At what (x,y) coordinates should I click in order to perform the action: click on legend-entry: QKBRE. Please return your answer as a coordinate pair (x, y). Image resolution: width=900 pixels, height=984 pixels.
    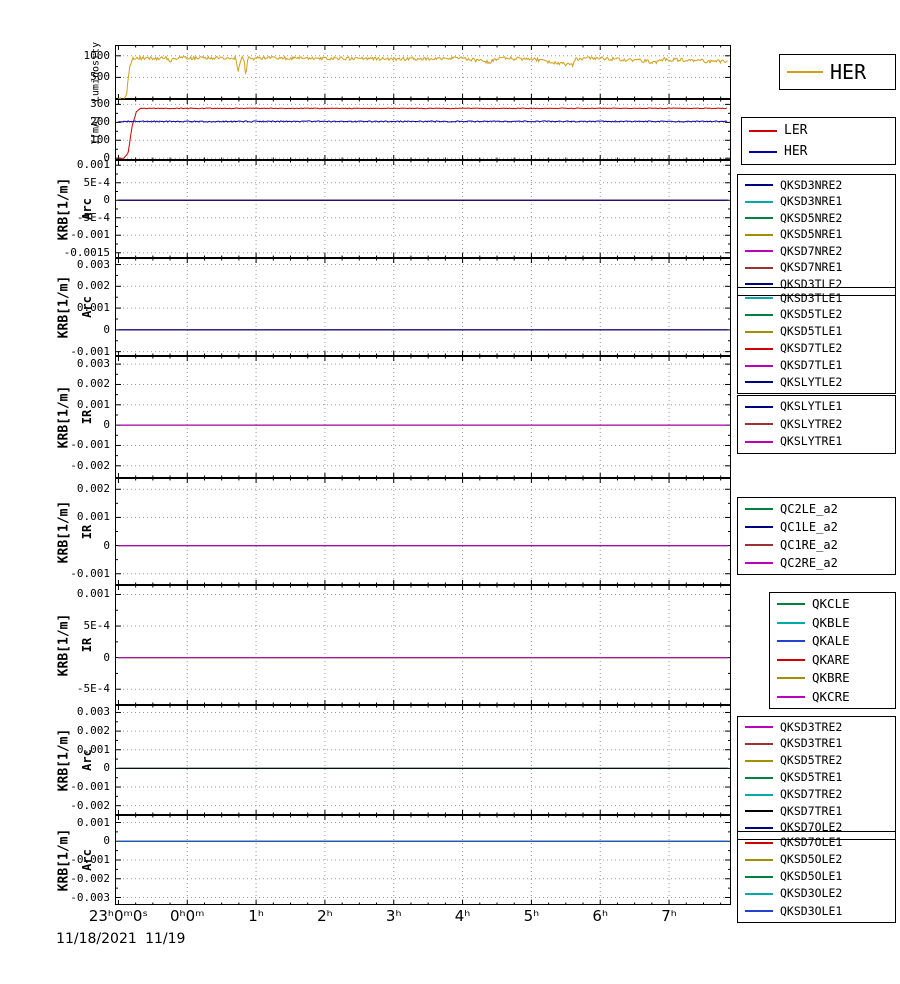
    Looking at the image, I should click on (832, 678).